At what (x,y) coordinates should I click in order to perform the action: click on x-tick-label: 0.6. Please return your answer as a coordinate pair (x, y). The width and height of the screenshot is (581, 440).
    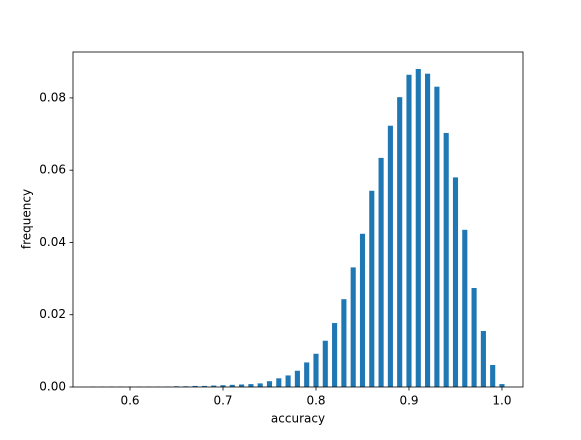
    Looking at the image, I should click on (129, 401).